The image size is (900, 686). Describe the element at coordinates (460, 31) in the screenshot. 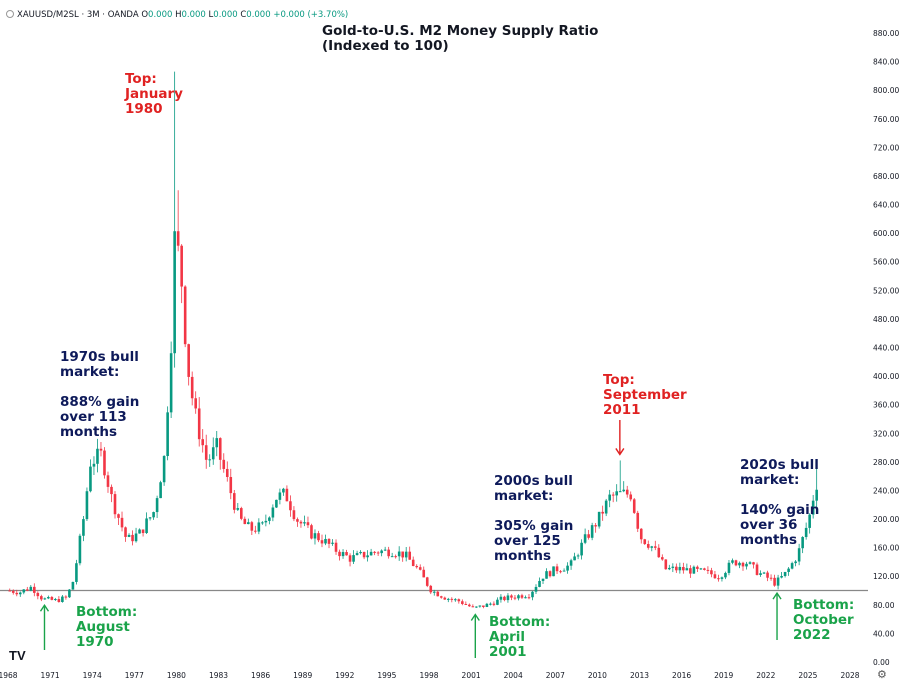

I see `chart-title-line1: Gold-to-U.S. M2 Money Supply Ratio` at that location.